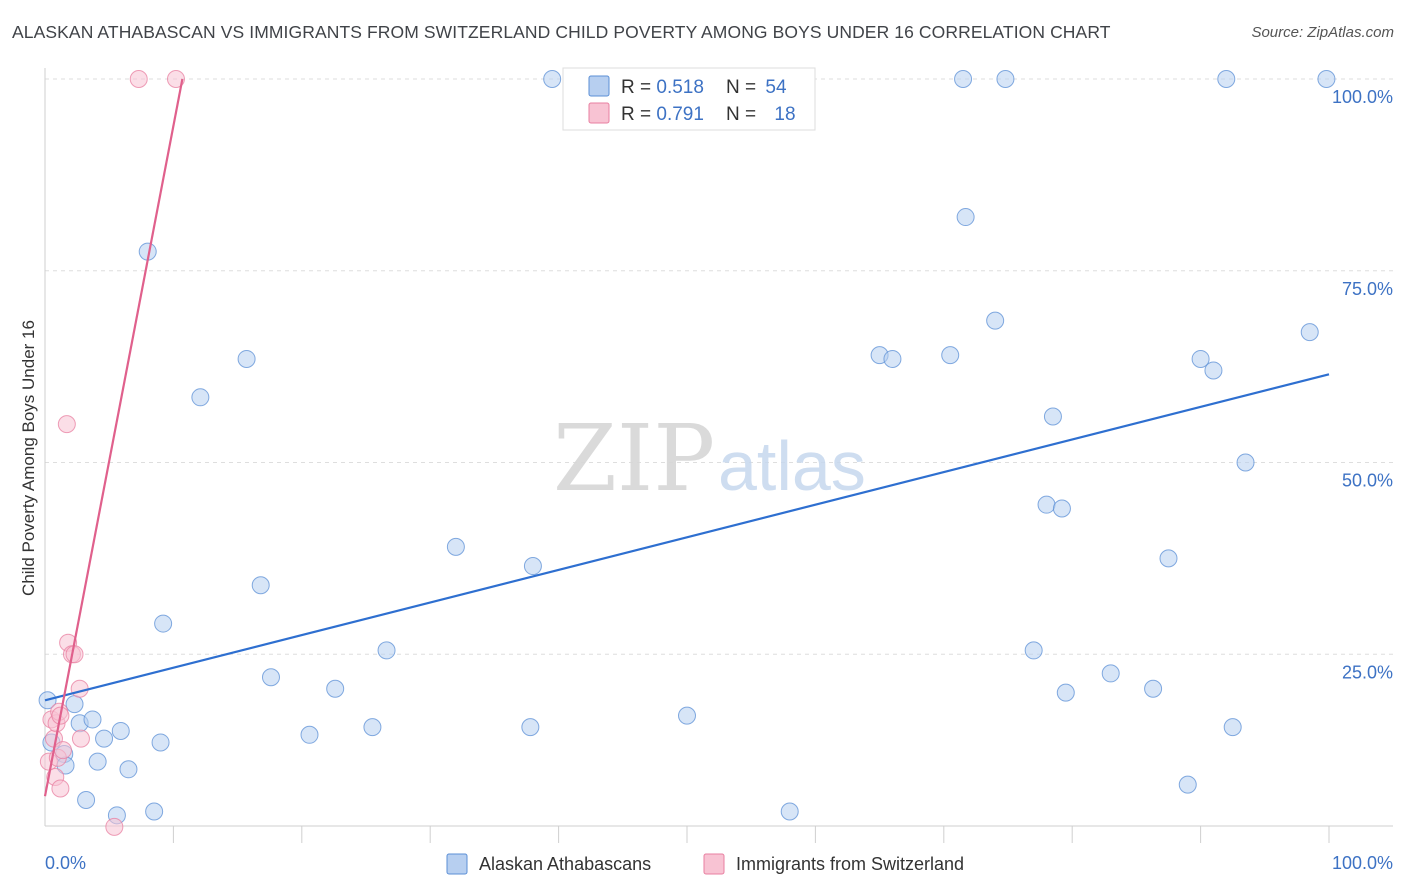 This screenshot has width=1406, height=892. I want to click on x-tick-label-max: 100.0%, so click(1362, 863).